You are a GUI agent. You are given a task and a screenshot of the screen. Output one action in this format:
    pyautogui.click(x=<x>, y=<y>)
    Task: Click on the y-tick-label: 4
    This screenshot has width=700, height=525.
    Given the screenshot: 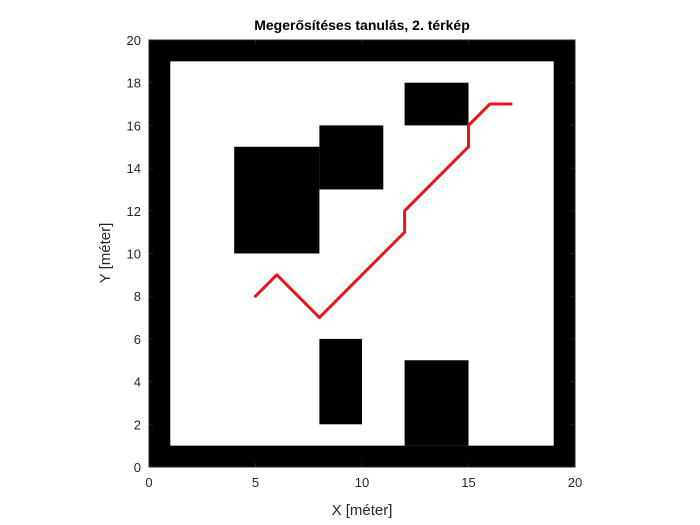 What is the action you would take?
    pyautogui.click(x=137, y=382)
    